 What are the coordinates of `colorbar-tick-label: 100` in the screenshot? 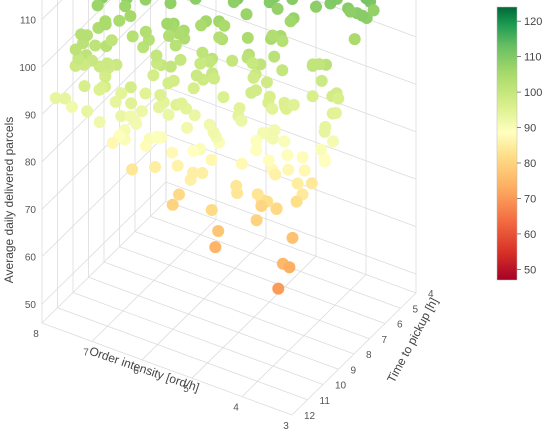 It's located at (533, 93).